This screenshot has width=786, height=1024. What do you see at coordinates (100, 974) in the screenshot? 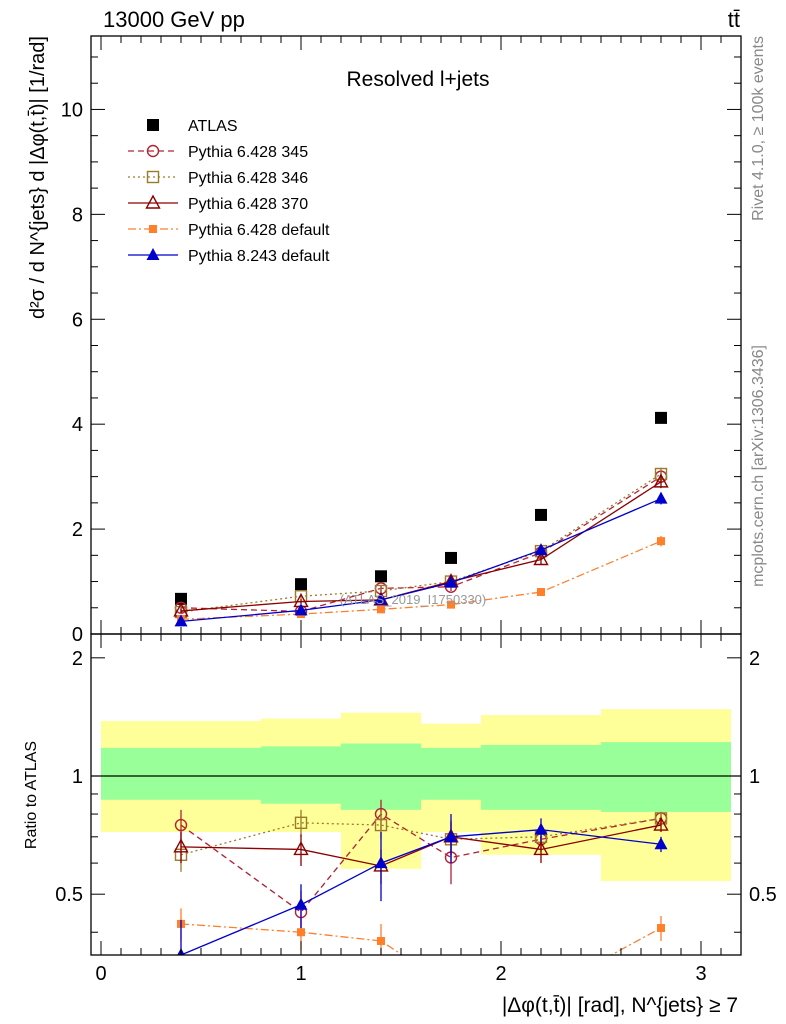
I see `x-tick-label: 0` at bounding box center [100, 974].